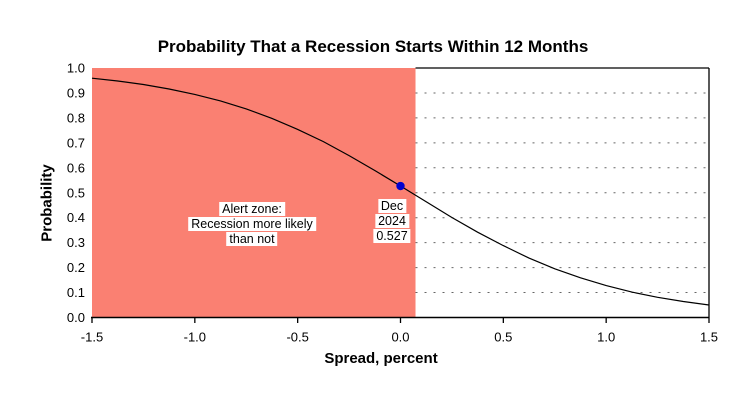 The height and width of the screenshot is (412, 746). I want to click on x-tick-label: 1.5, so click(709, 337).